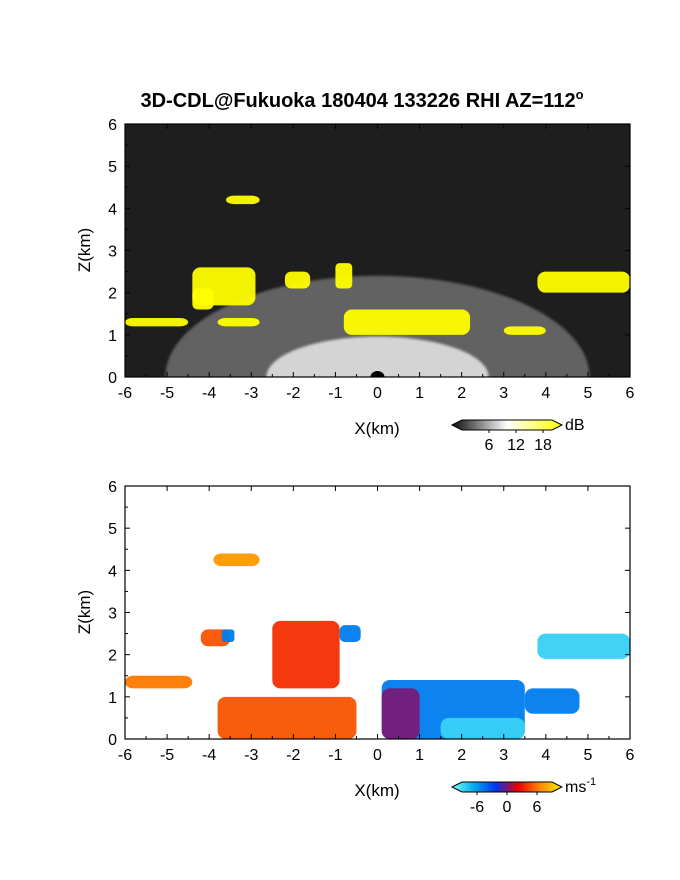  I want to click on colorbar-tick-label: 18, so click(543, 445).